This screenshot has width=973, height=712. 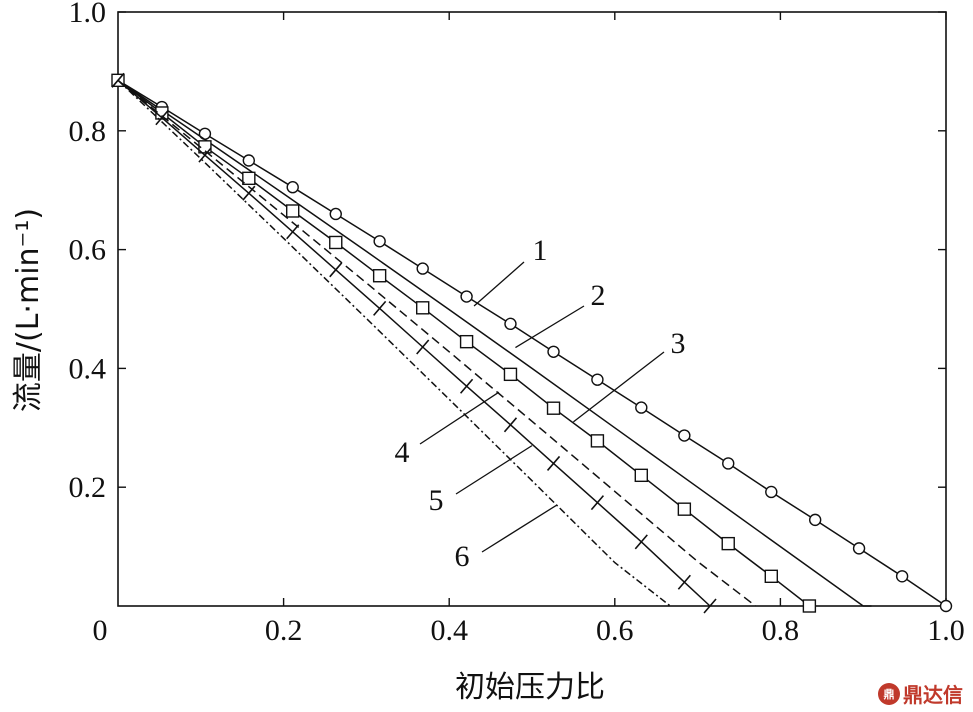 What do you see at coordinates (28, 310) in the screenshot?
I see `y-axis-title: 流量/(L·min⁻¹)` at bounding box center [28, 310].